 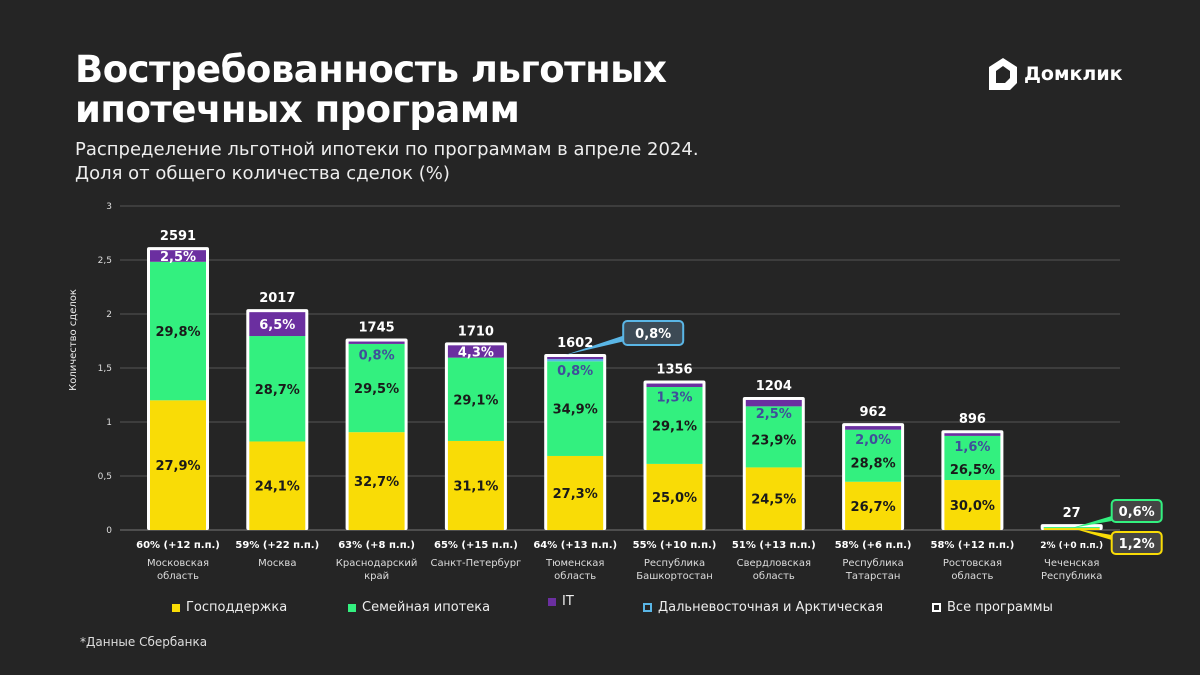 What do you see at coordinates (476, 331) in the screenshot?
I see `bar-total-label: 1710` at bounding box center [476, 331].